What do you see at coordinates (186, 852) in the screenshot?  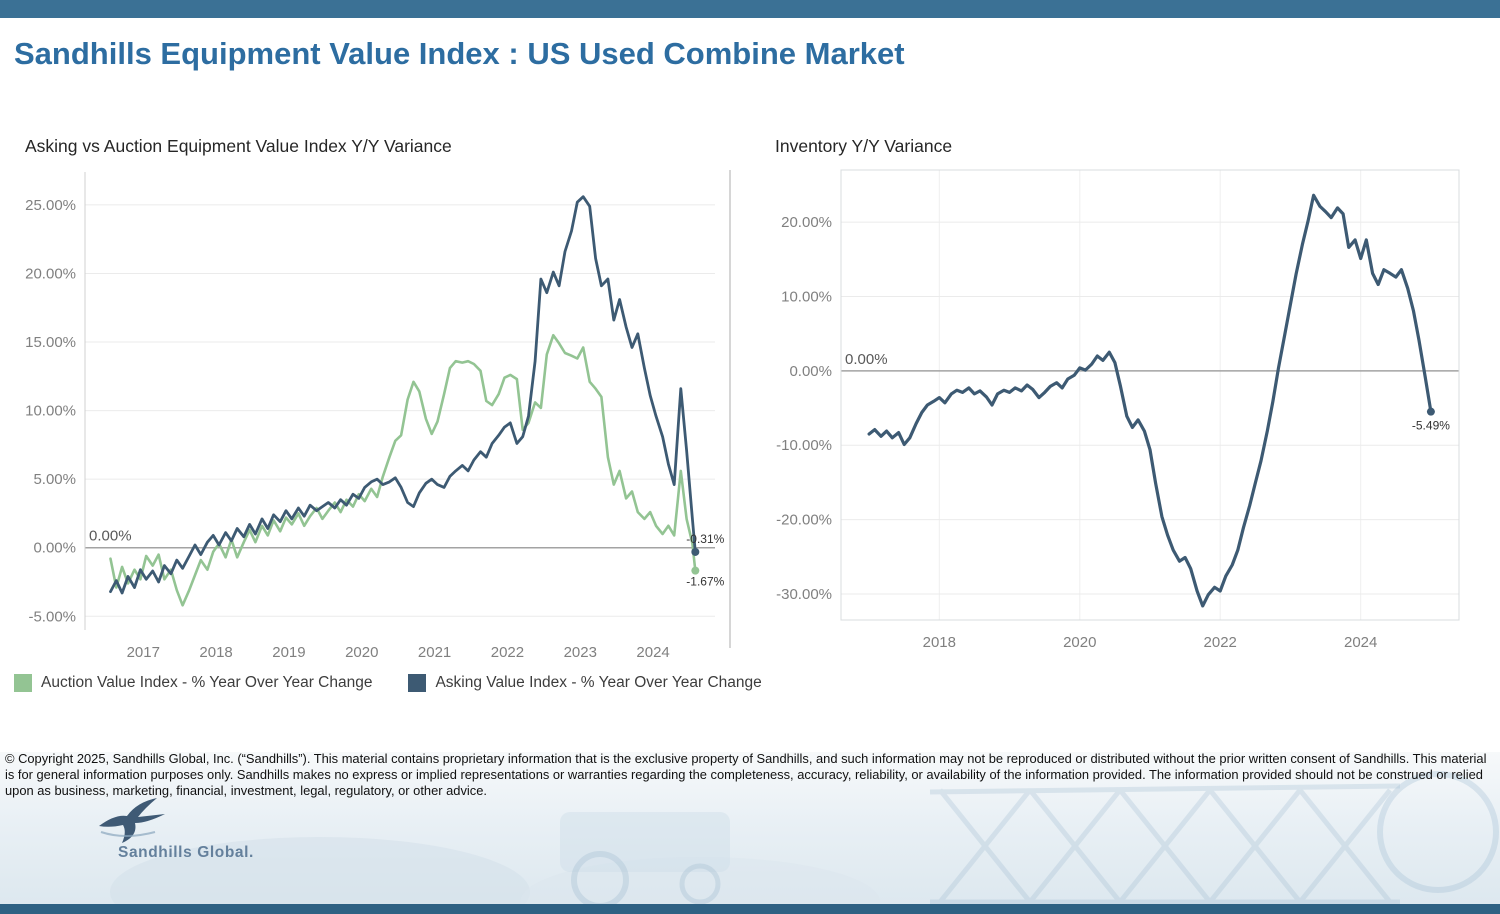 I see `logo-text: Sandhills Global.` at bounding box center [186, 852].